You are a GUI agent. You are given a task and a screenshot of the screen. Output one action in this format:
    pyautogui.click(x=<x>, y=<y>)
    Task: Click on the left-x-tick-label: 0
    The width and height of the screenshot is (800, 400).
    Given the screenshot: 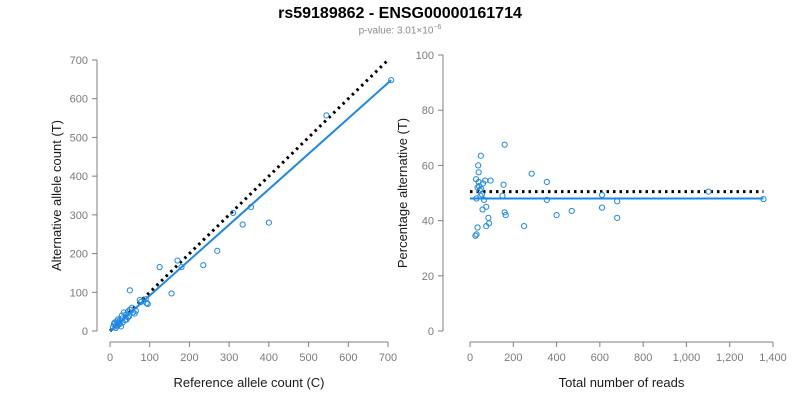 What is the action you would take?
    pyautogui.click(x=110, y=358)
    